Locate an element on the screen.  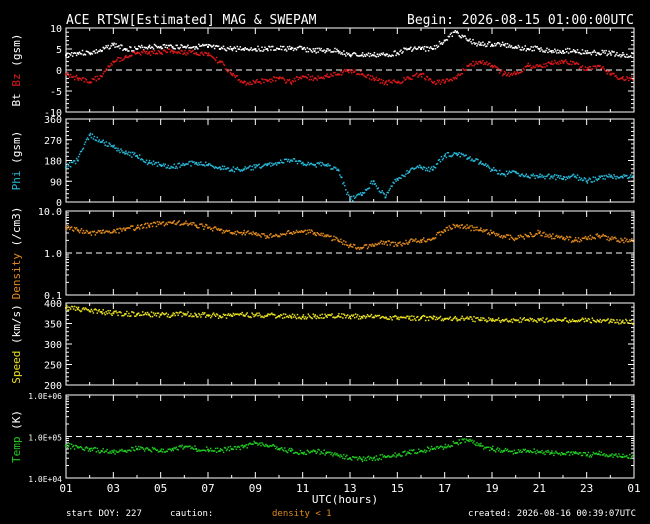
begin-time: Begin: 2026-08-15 01:00:00UTC is located at coordinates (520, 20).